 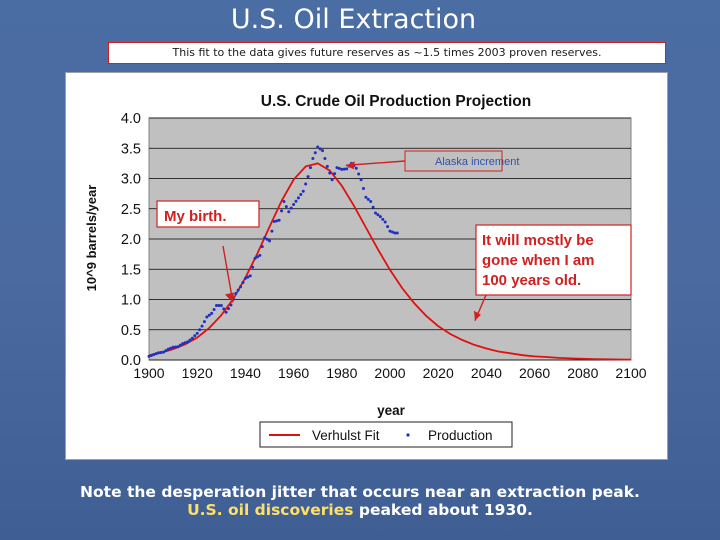 What do you see at coordinates (131, 119) in the screenshot?
I see `y-tick-label: 4.0` at bounding box center [131, 119].